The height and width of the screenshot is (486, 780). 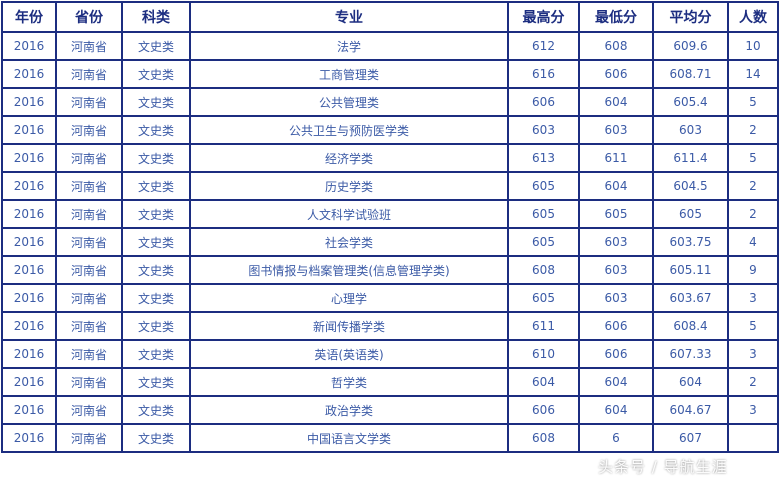 What do you see at coordinates (349, 17) in the screenshot?
I see `header-major: 专业` at bounding box center [349, 17].